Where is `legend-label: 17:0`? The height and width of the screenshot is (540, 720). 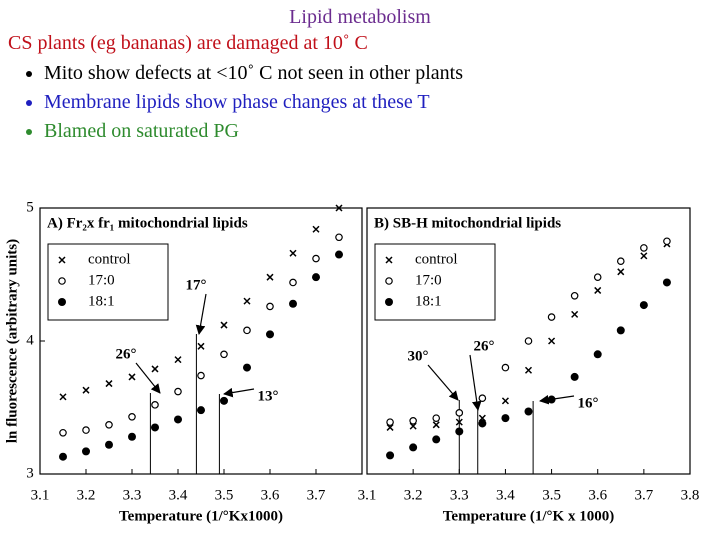 legend-label: 17:0 is located at coordinates (101, 280).